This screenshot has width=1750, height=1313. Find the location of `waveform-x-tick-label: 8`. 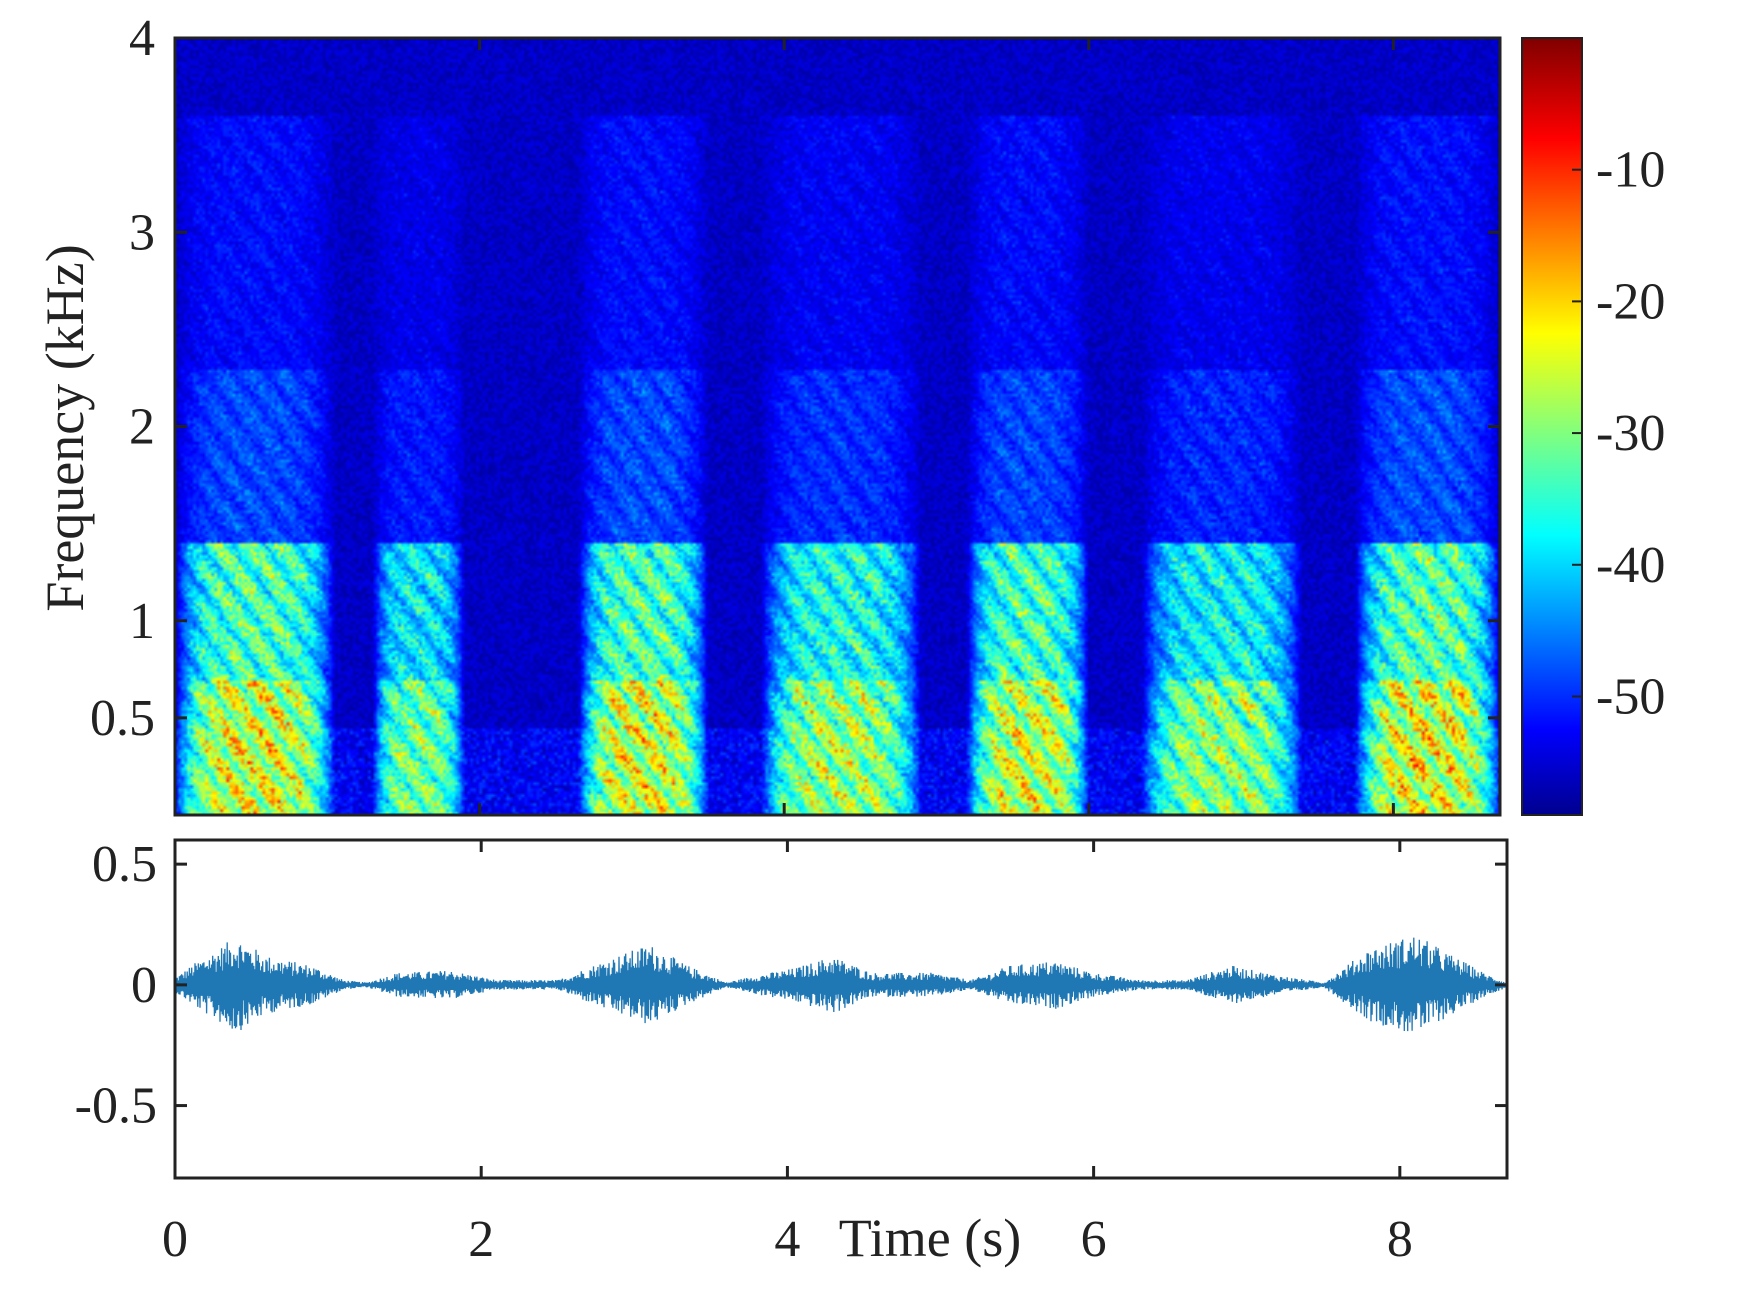

waveform-x-tick-label: 8 is located at coordinates (1400, 1239).